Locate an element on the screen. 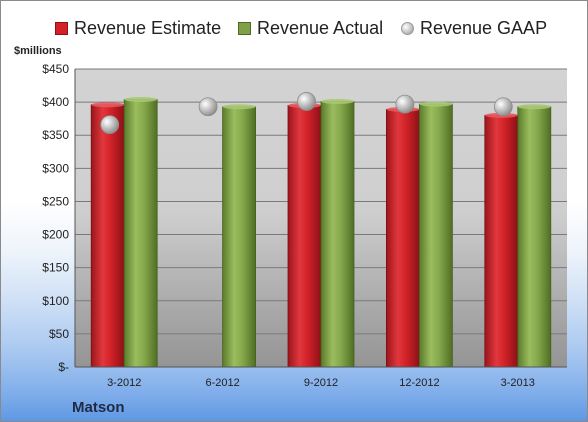  x-tick-label: 6-2012 is located at coordinates (222, 383).